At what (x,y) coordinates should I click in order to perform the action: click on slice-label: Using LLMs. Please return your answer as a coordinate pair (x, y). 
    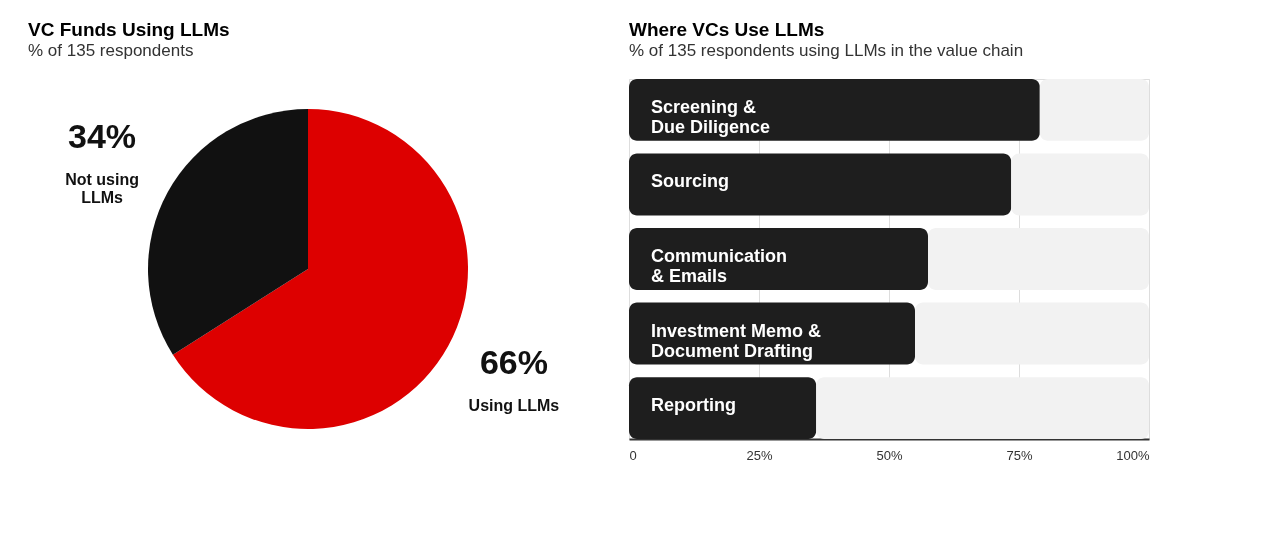
    Looking at the image, I should click on (514, 406).